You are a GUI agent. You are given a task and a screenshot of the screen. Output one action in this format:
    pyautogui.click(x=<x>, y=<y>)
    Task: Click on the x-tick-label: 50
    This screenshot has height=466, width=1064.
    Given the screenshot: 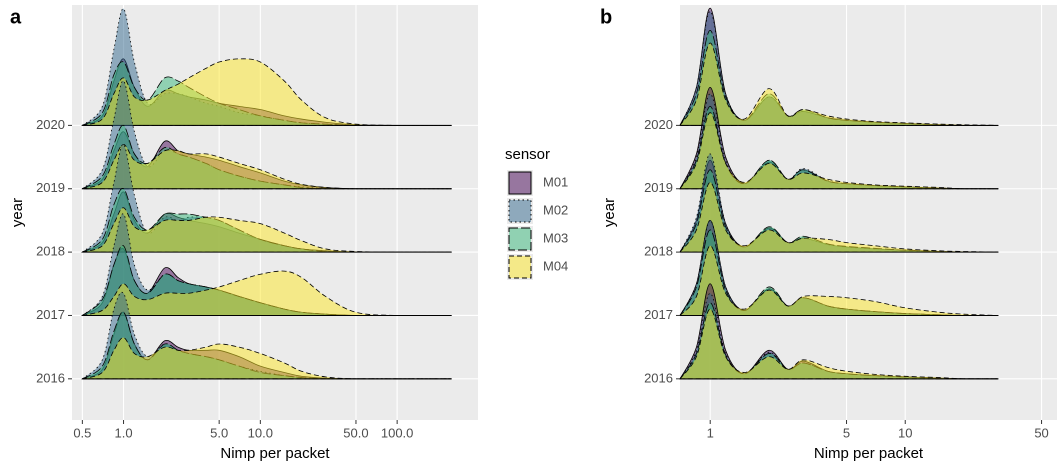 What is the action you would take?
    pyautogui.click(x=1041, y=432)
    